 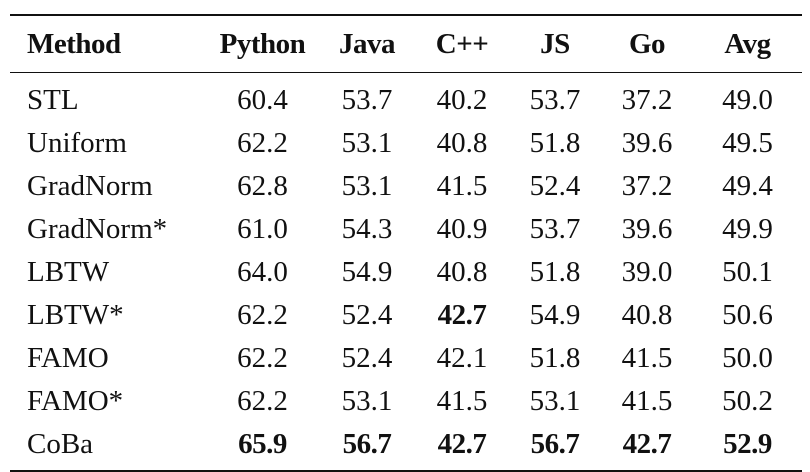 I want to click on method-cell: FAMO, so click(x=68, y=358).